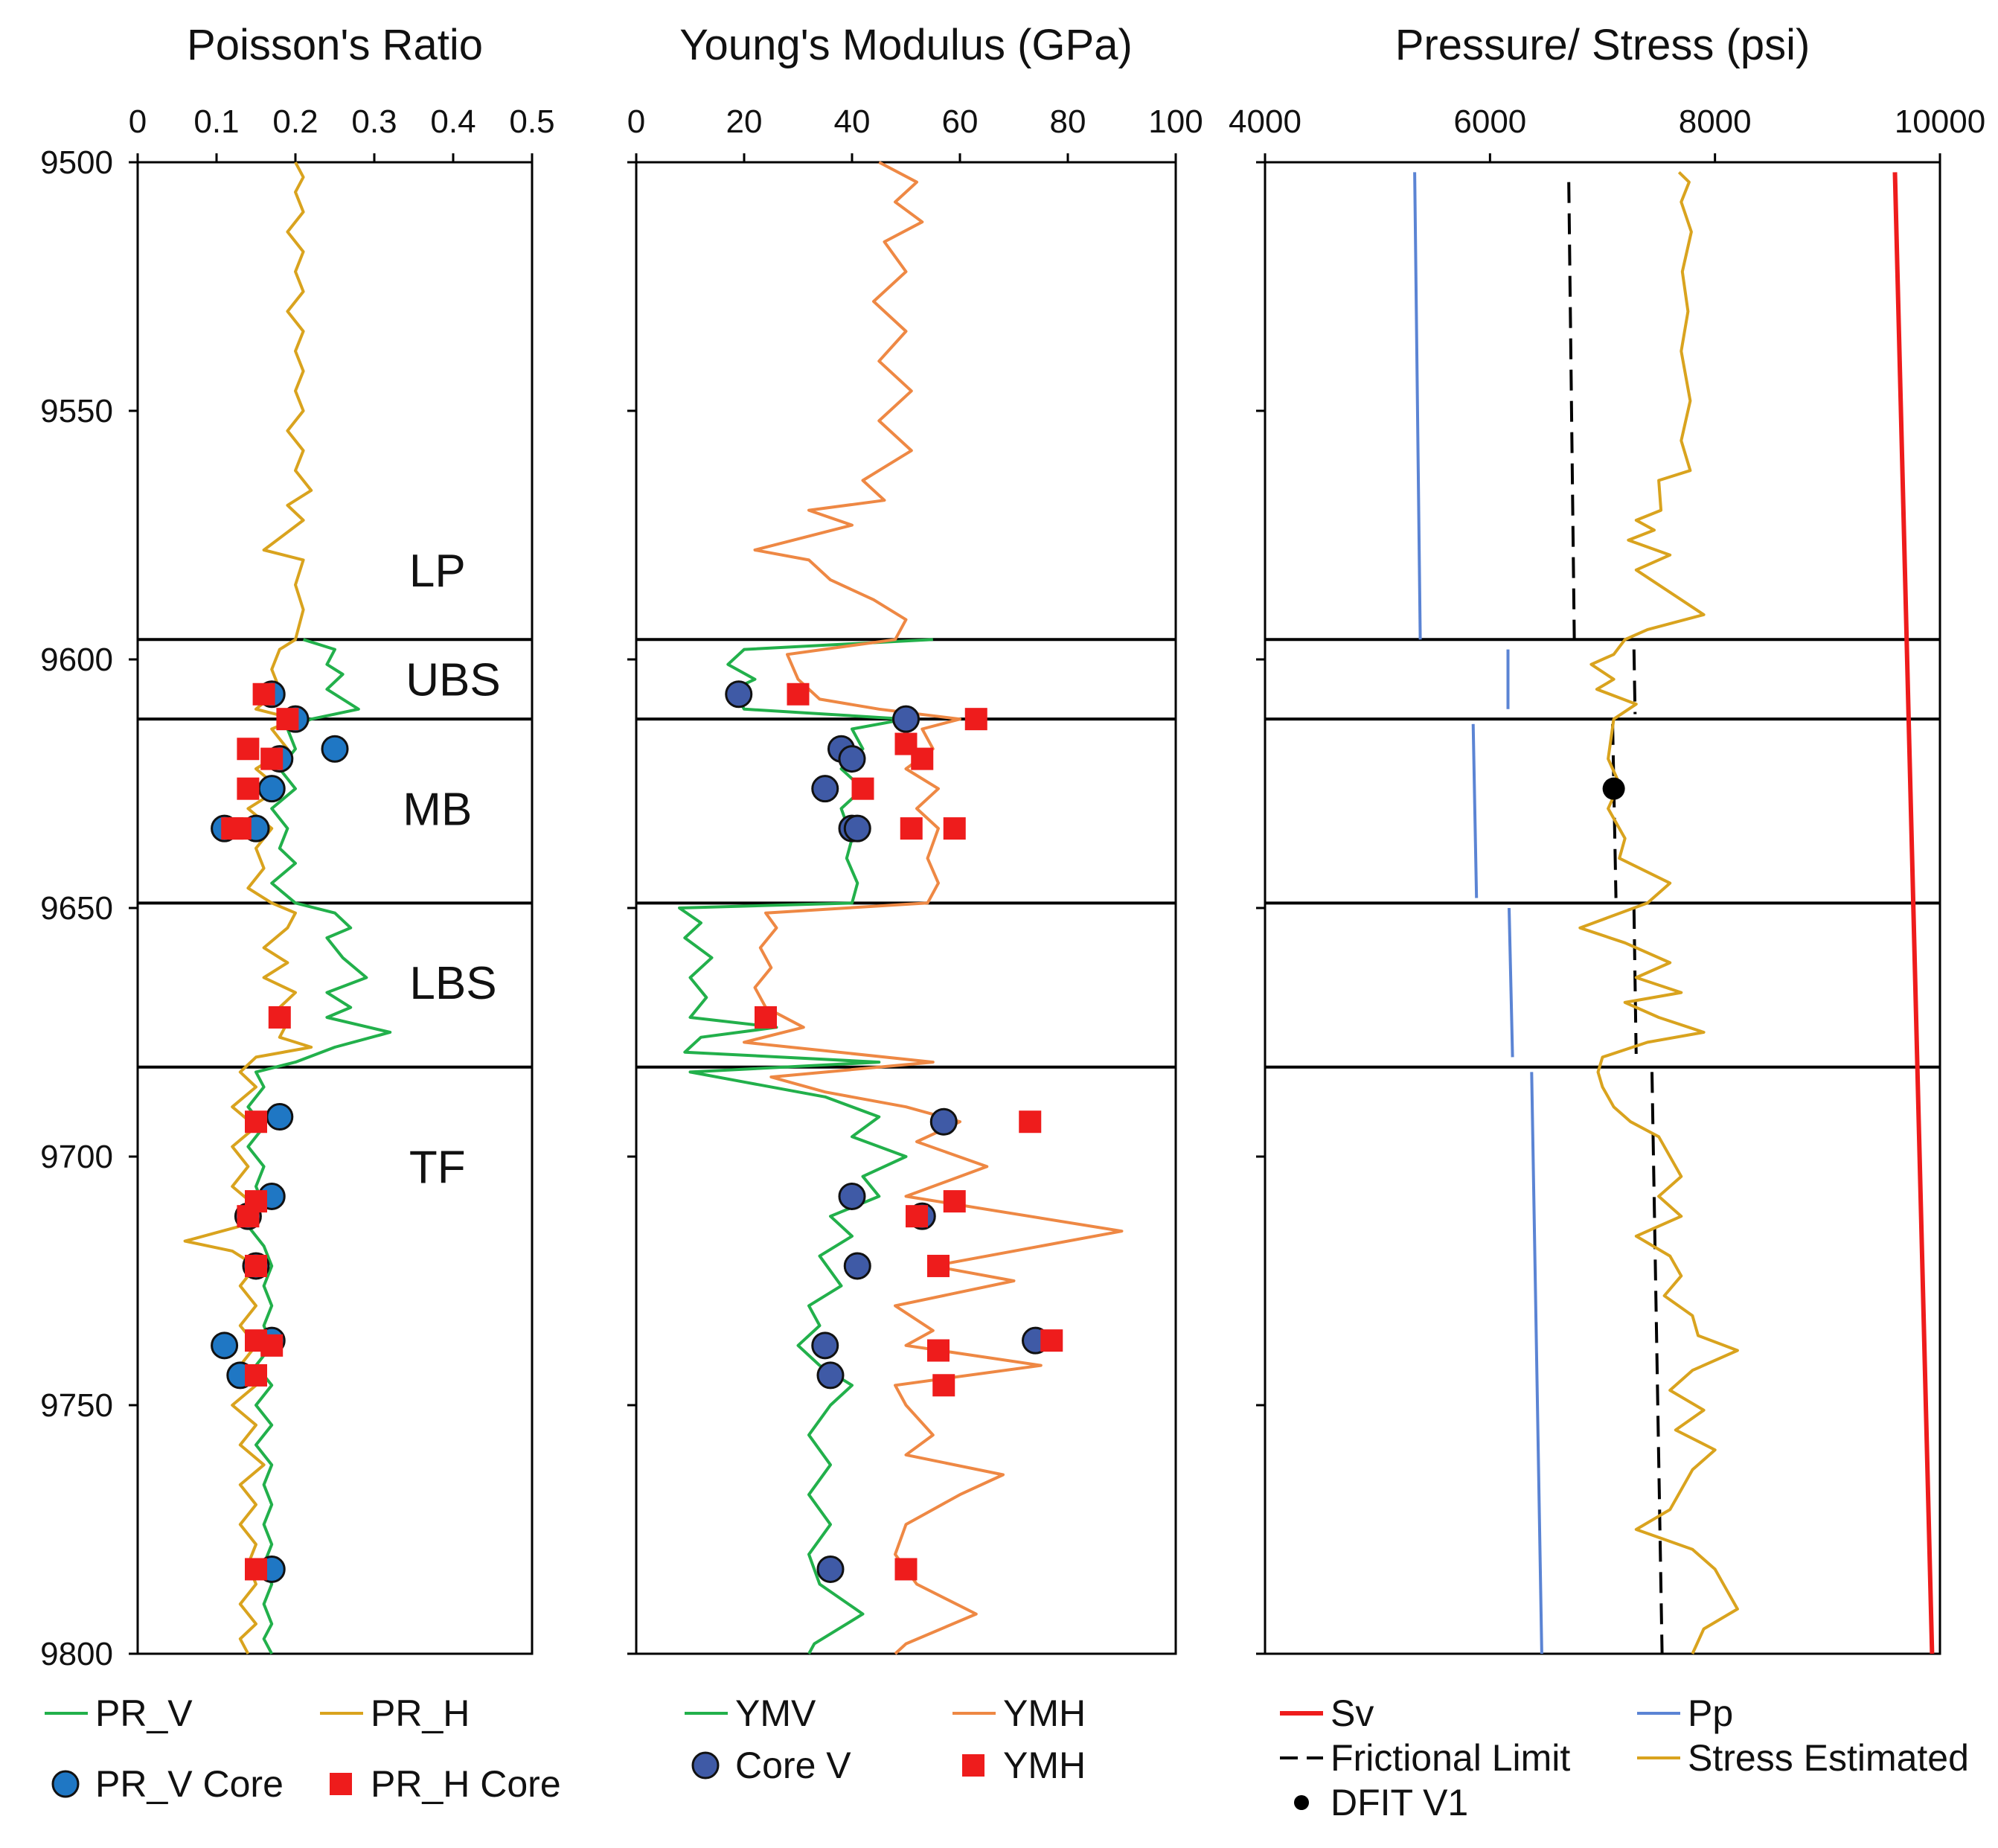 The image size is (1998, 1848). I want to click on legend-label: PR_H, so click(420, 1713).